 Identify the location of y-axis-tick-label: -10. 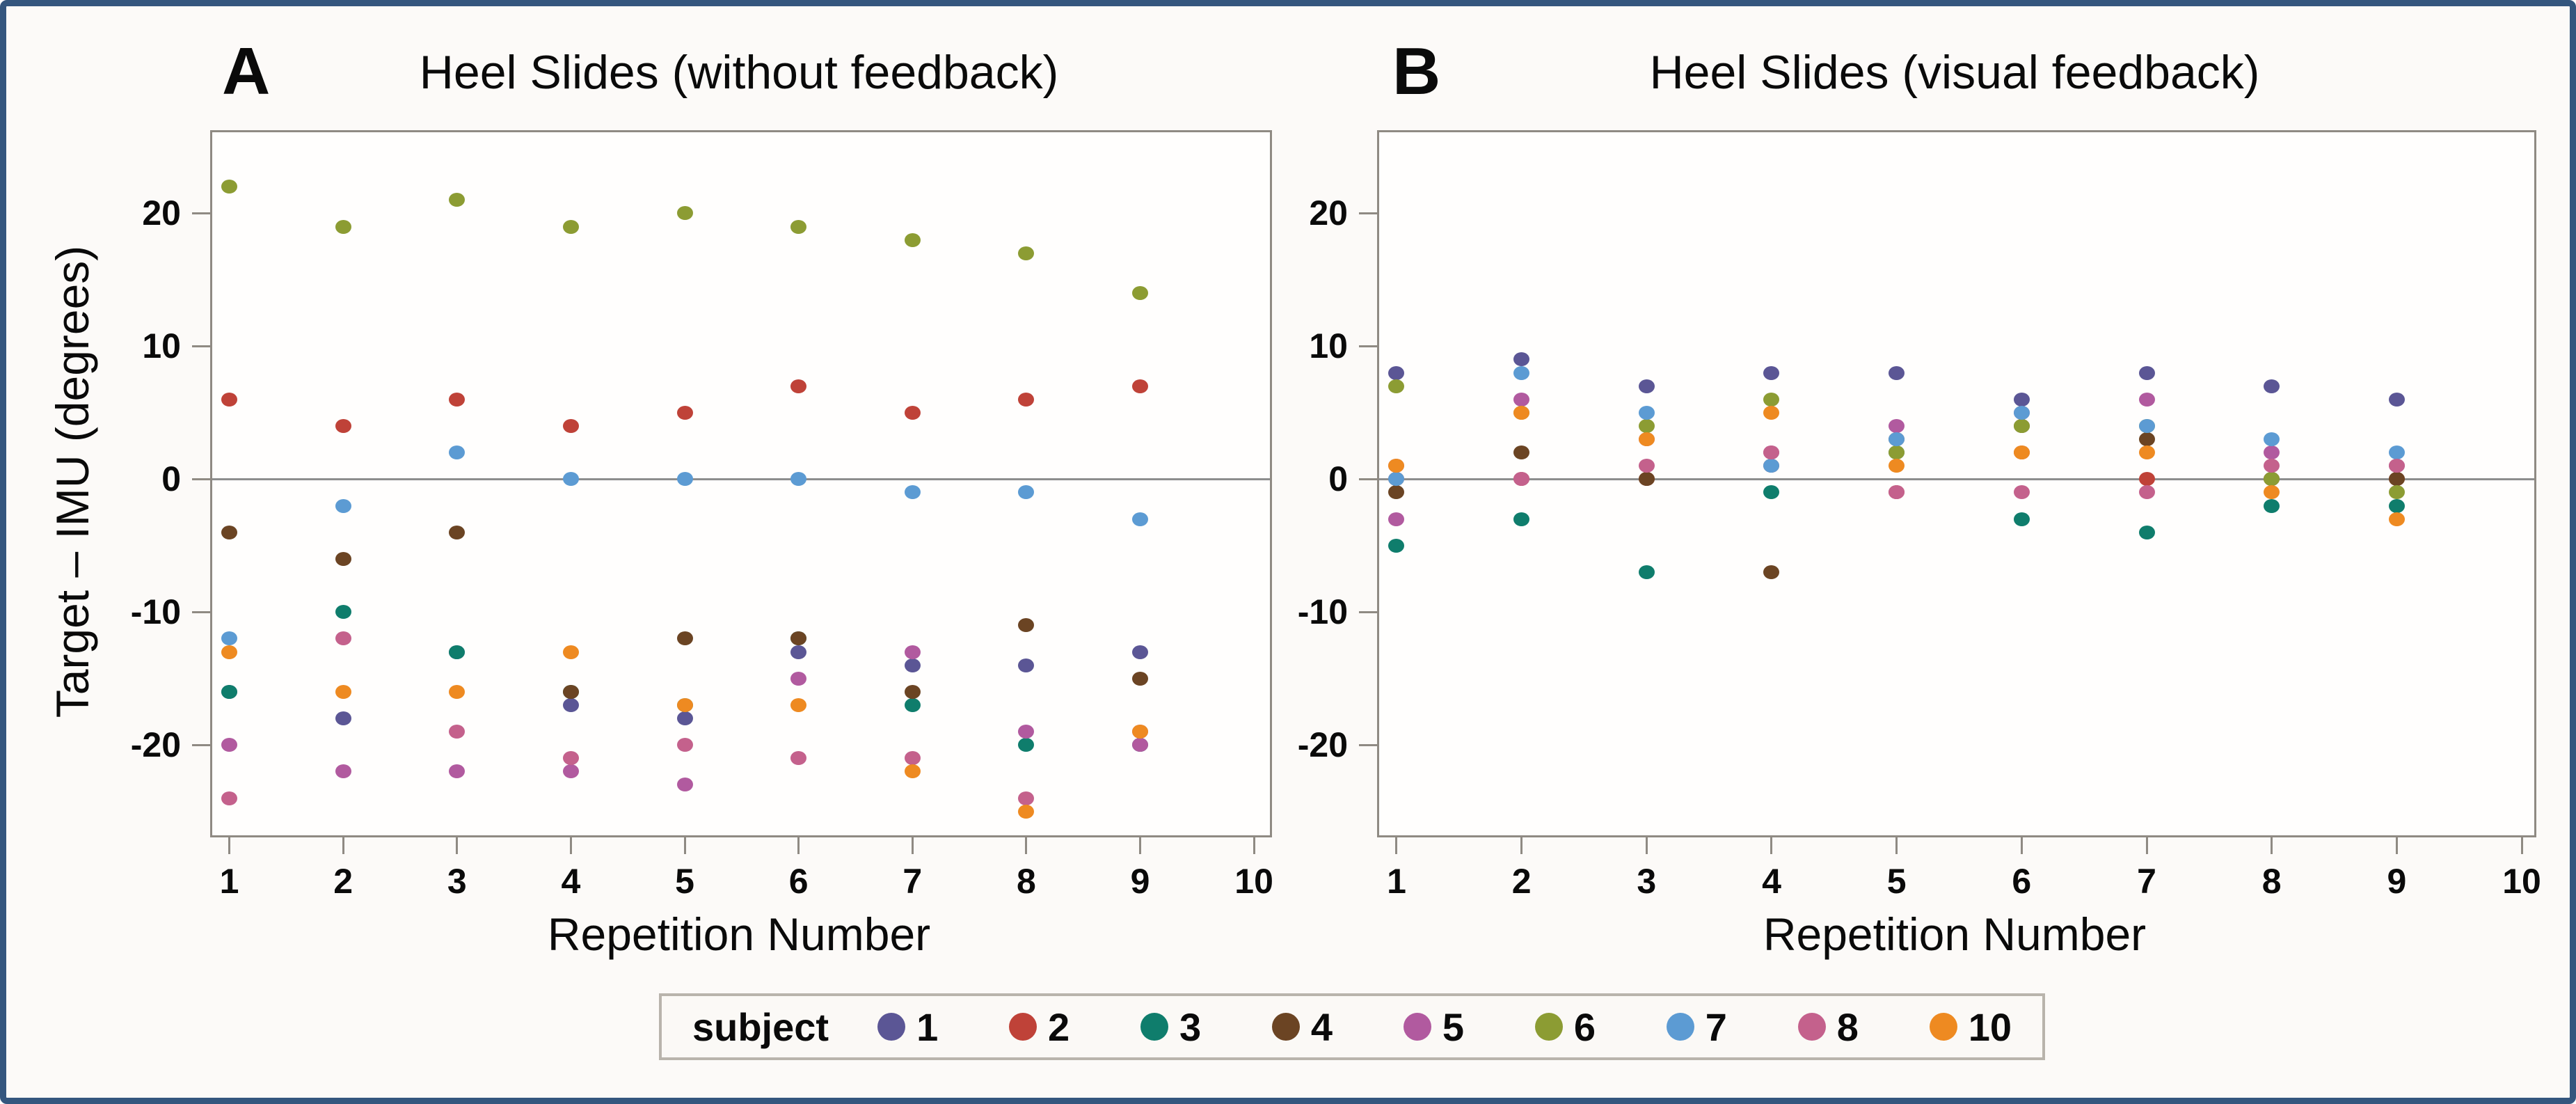
(155, 612).